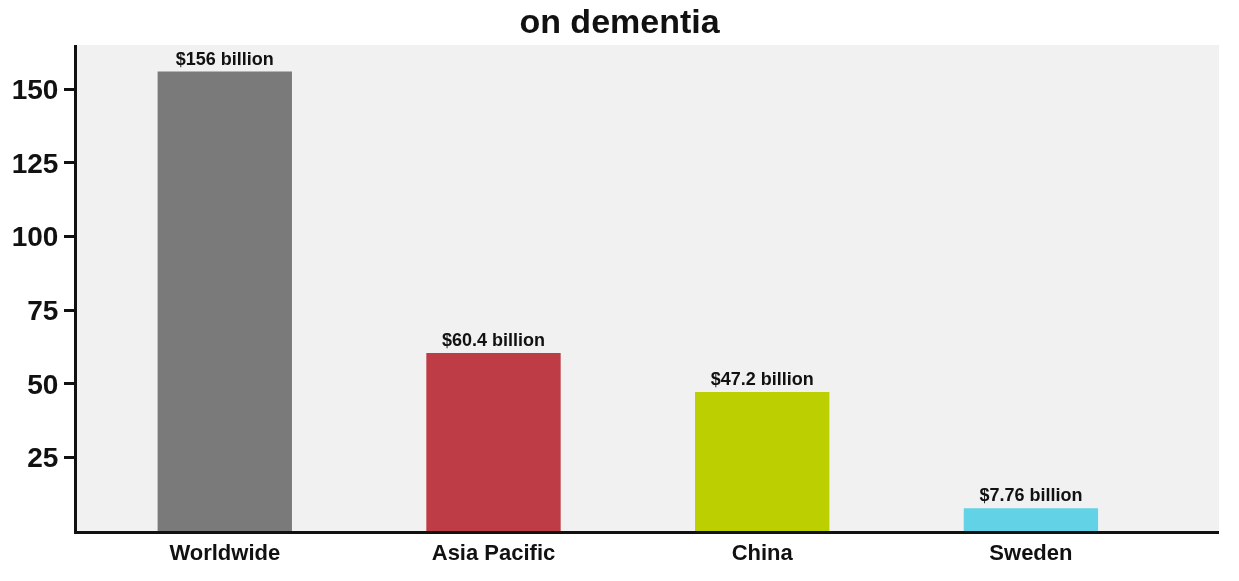 This screenshot has height=581, width=1239. I want to click on data-label: $47.2 billion, so click(762, 378).